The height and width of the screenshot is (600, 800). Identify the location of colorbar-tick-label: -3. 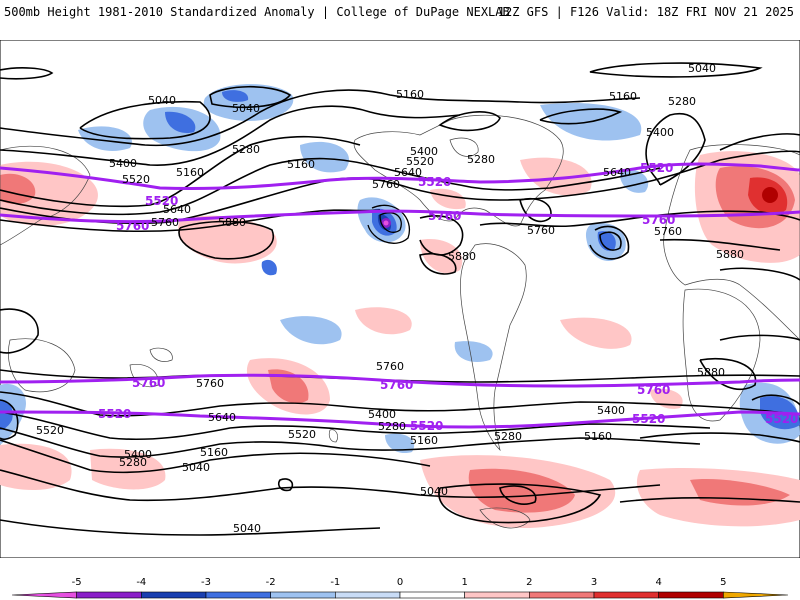
(206, 582).